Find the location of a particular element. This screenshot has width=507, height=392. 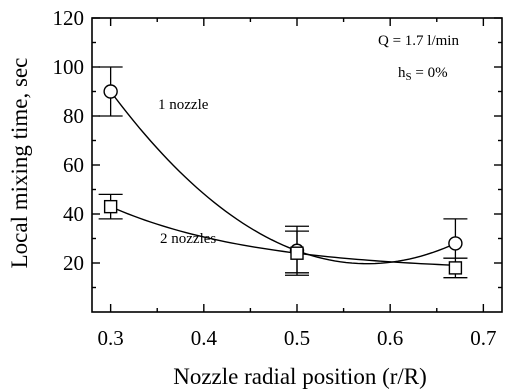

y-axis-label: Local mixing time, sec is located at coordinates (19, 163).